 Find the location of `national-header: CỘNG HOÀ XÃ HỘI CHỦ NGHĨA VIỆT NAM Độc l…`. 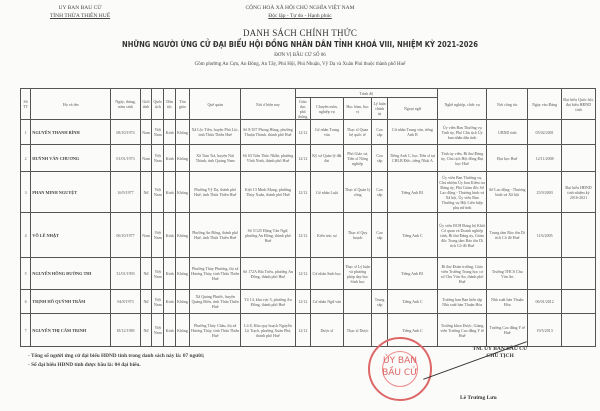

national-header: CỘNG HOÀ XÃ HỘI CHỦ NGHĨA VIỆT NAM Độc l… is located at coordinates (300, 12).